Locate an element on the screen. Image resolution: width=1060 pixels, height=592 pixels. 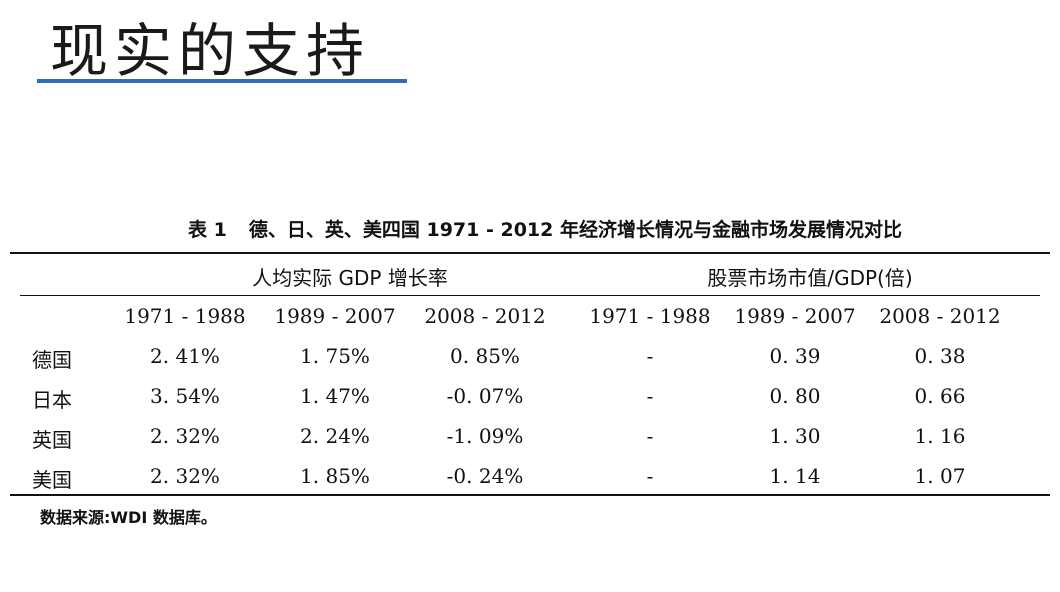
table-cell: -1. 09% is located at coordinates (485, 436).